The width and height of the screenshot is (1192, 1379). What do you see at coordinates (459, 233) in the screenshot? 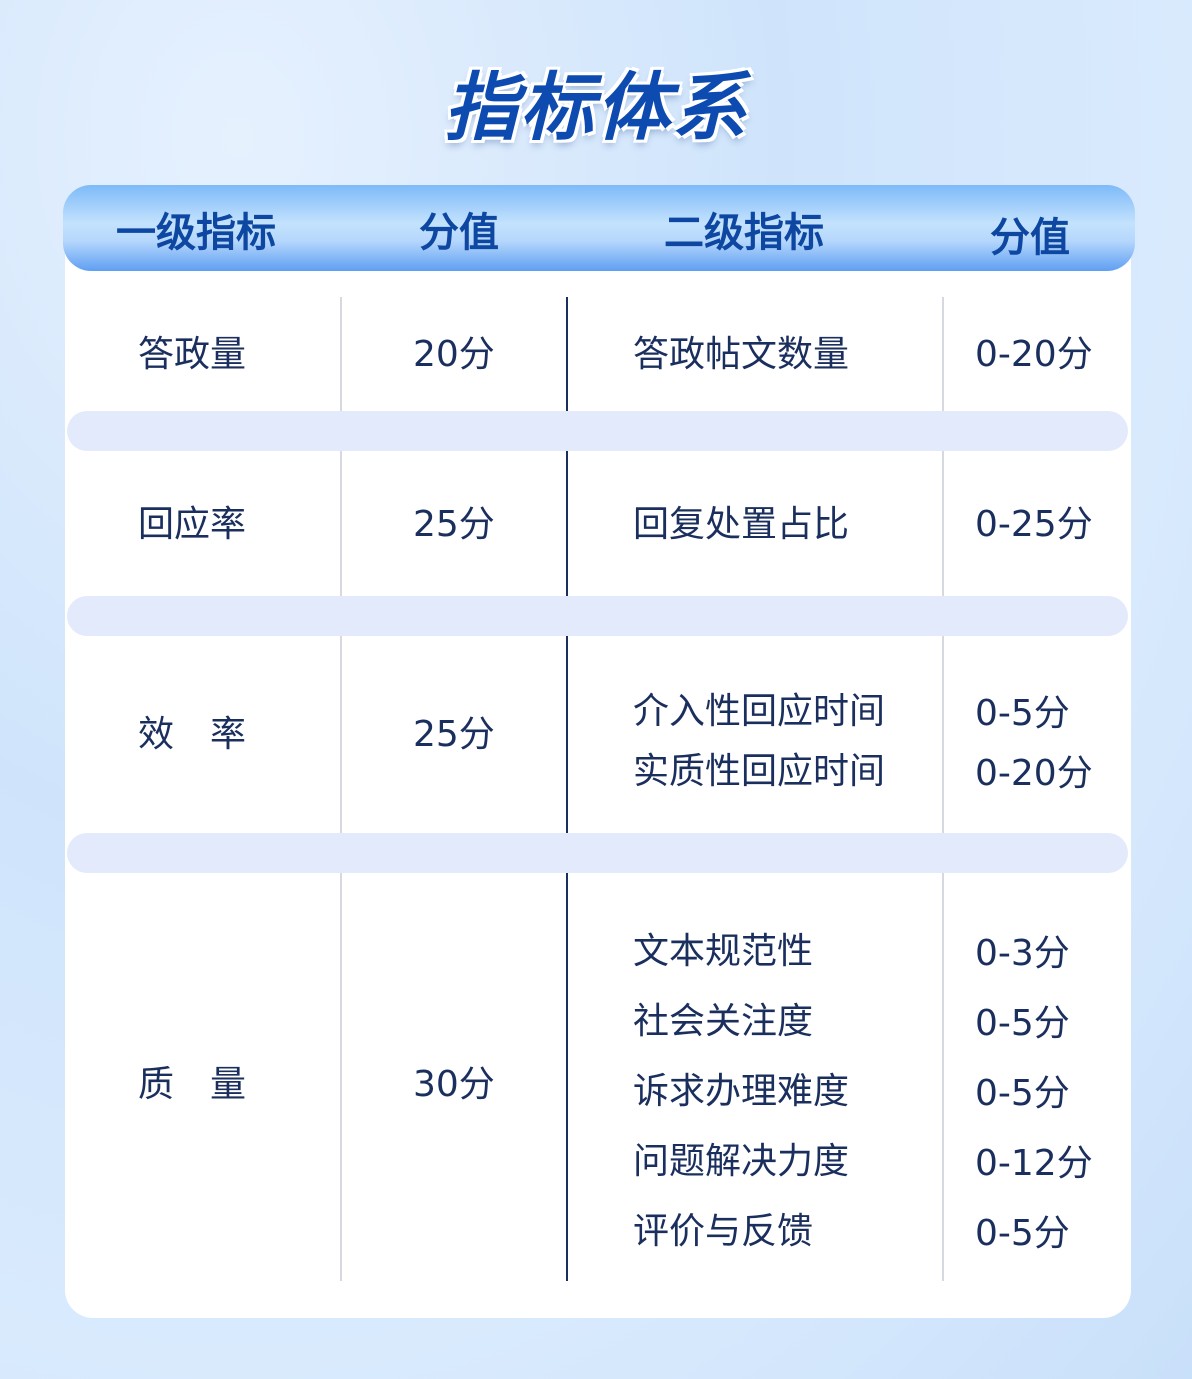
I see `header-score: 分值` at bounding box center [459, 233].